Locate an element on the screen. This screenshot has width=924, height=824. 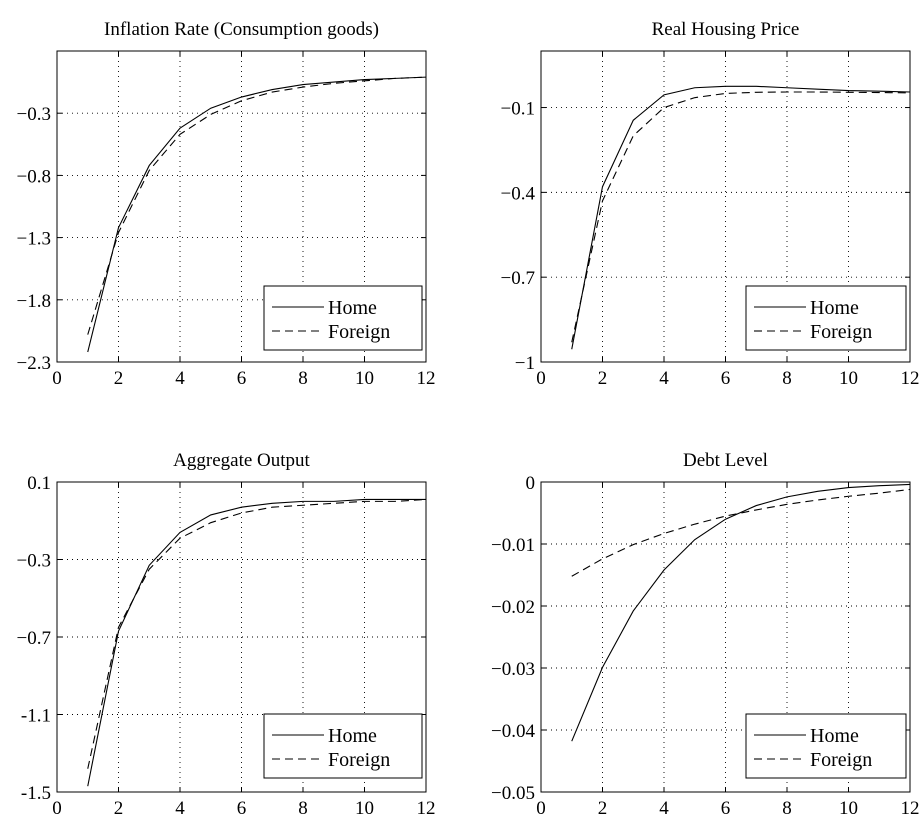
y-tick-label: −1.3 is located at coordinates (34, 239).